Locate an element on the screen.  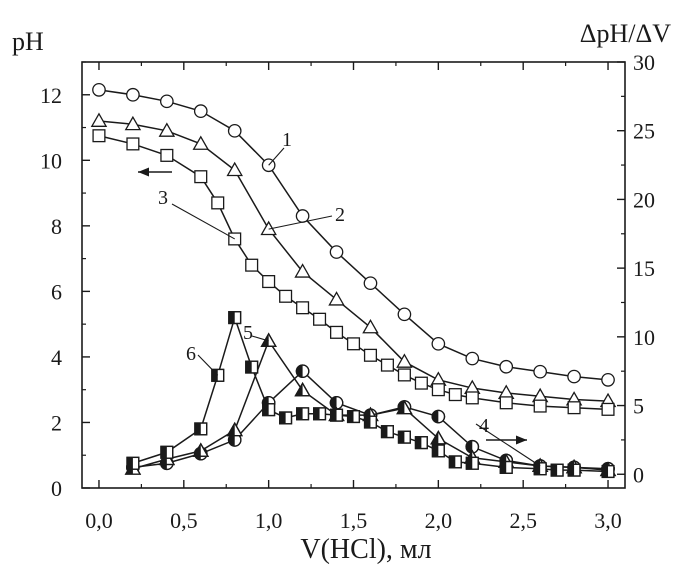
x-tick-label: 1,0 is located at coordinates (269, 520).